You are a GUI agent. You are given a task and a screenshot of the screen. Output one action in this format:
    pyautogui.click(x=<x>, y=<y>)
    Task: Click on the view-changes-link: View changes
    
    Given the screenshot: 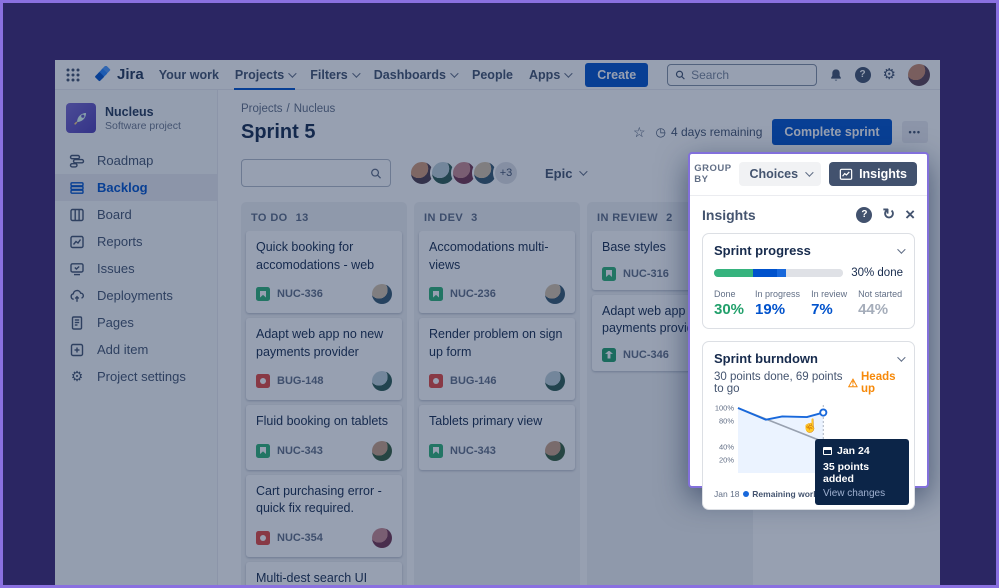 What is the action you would take?
    pyautogui.click(x=854, y=493)
    